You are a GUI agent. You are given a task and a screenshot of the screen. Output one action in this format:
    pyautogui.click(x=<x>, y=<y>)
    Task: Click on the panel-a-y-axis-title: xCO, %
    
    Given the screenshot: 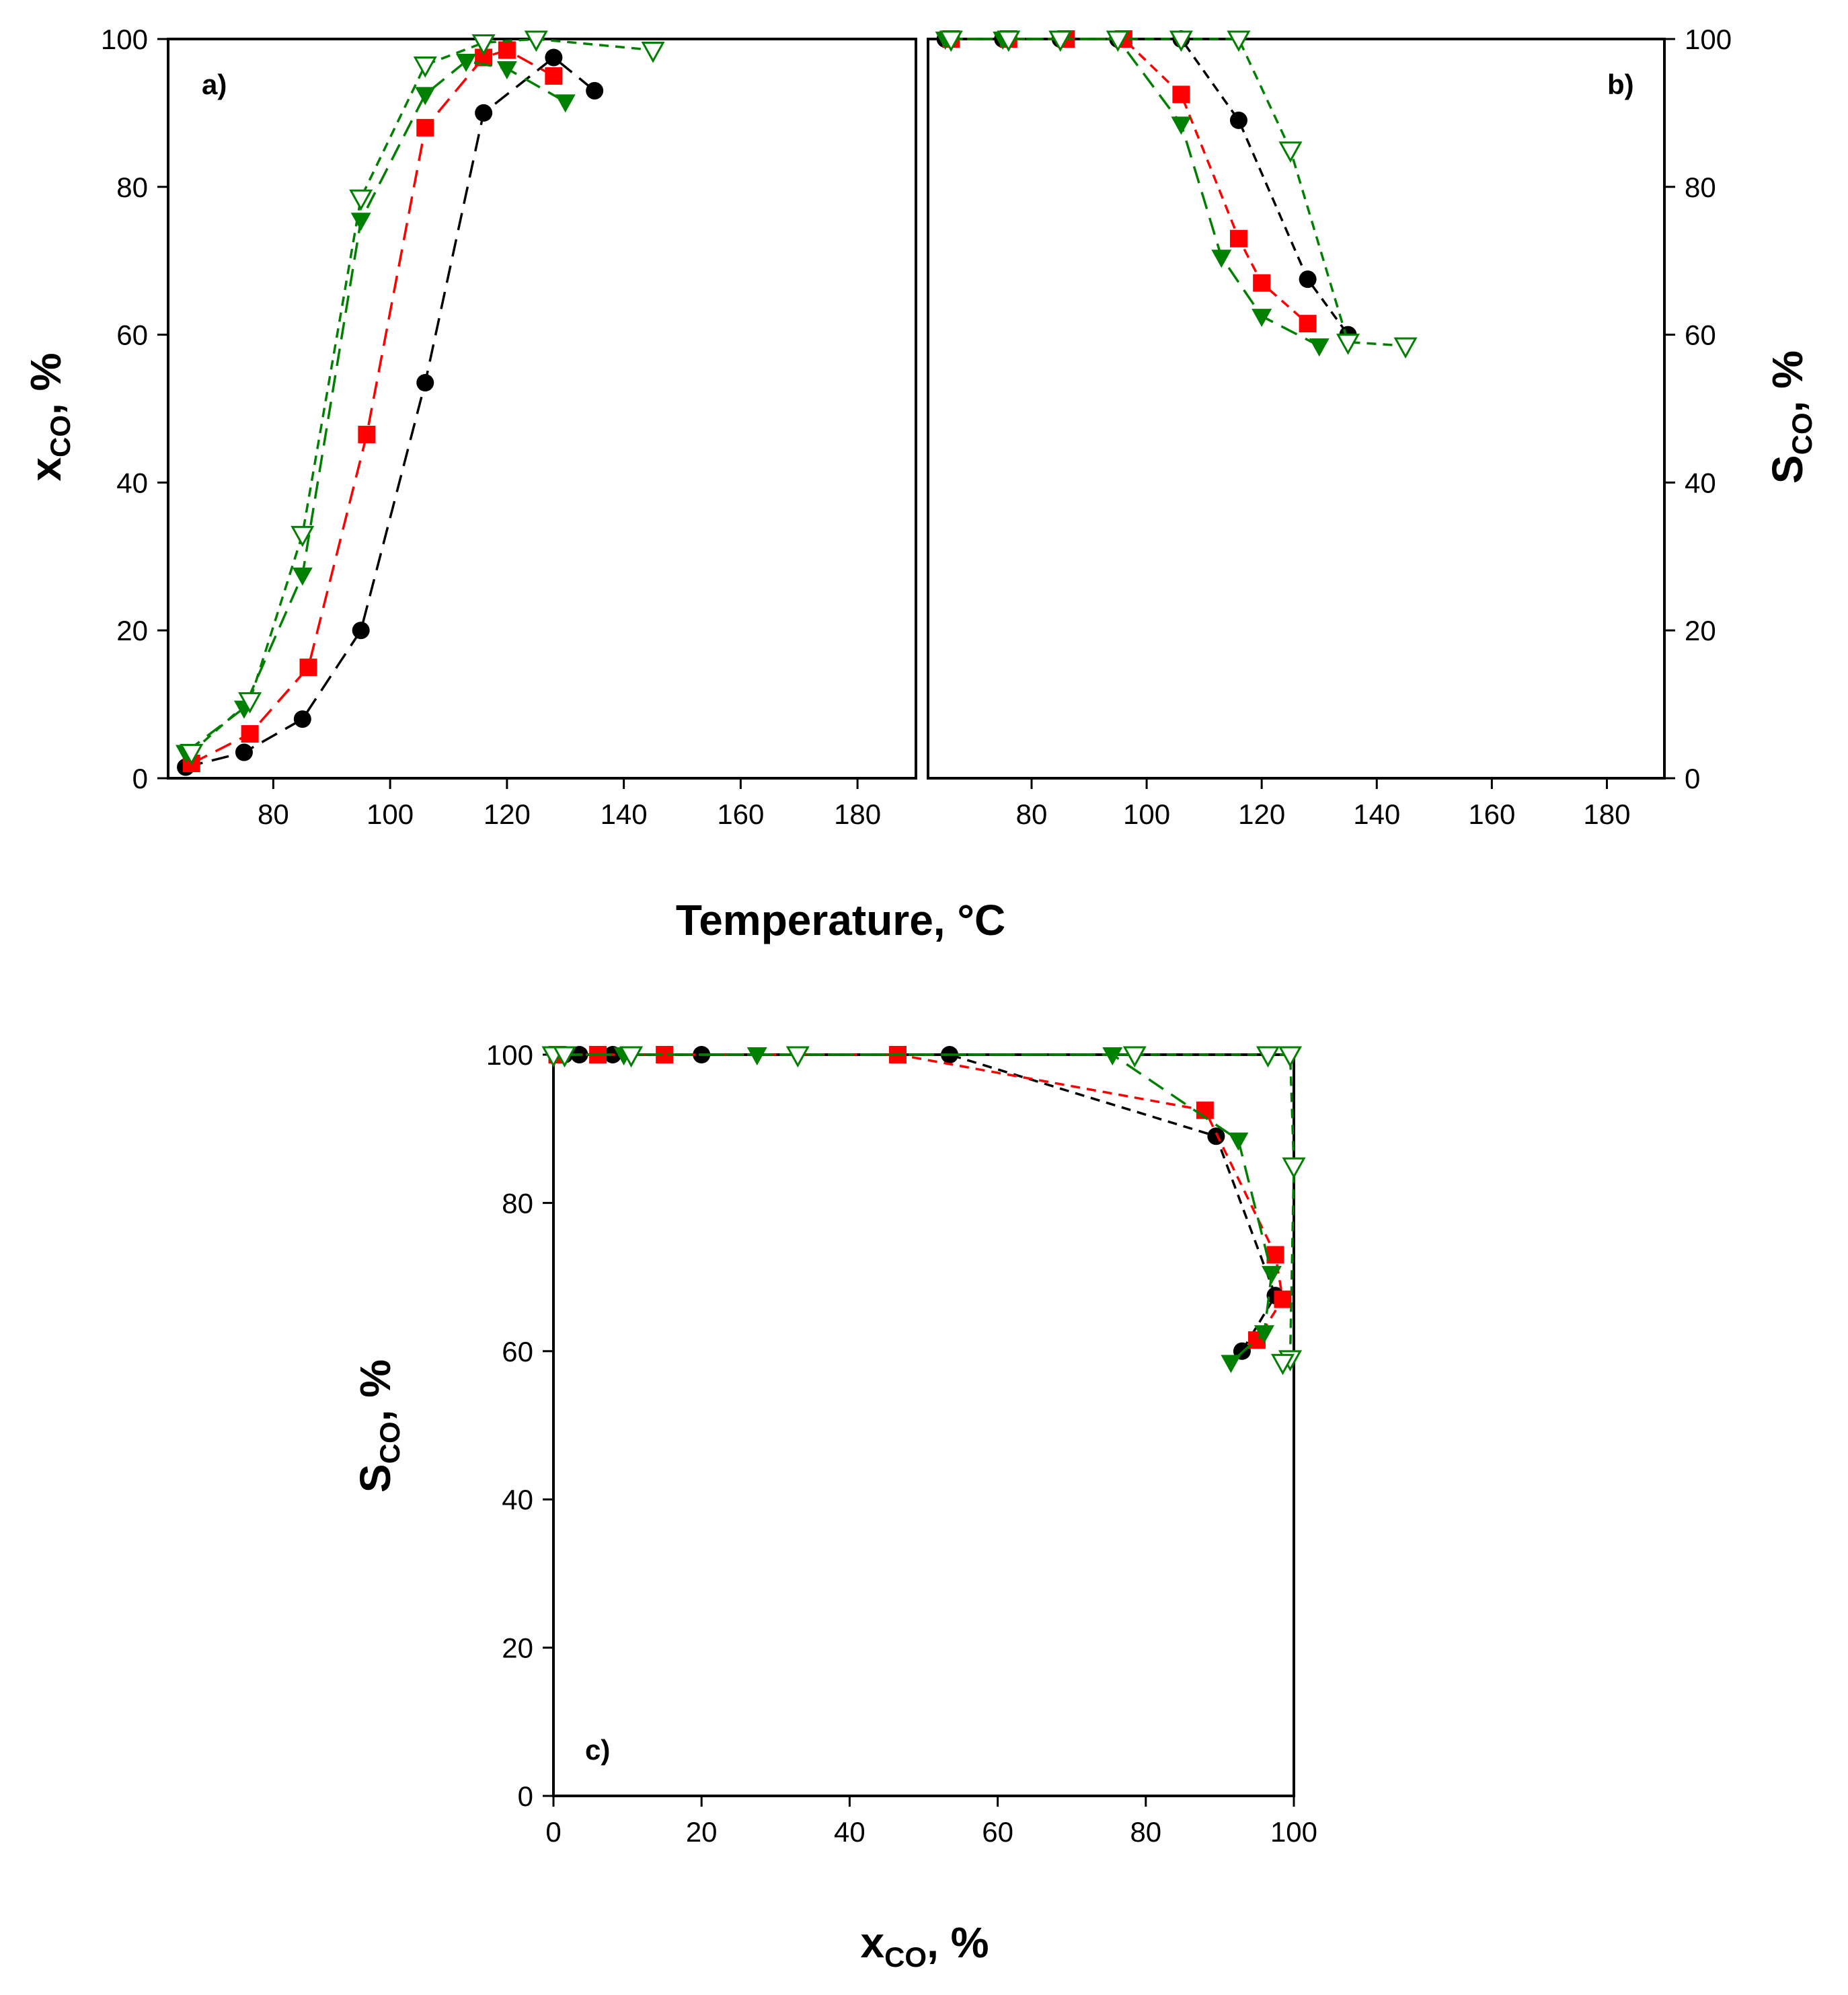 What is the action you would take?
    pyautogui.click(x=49, y=416)
    